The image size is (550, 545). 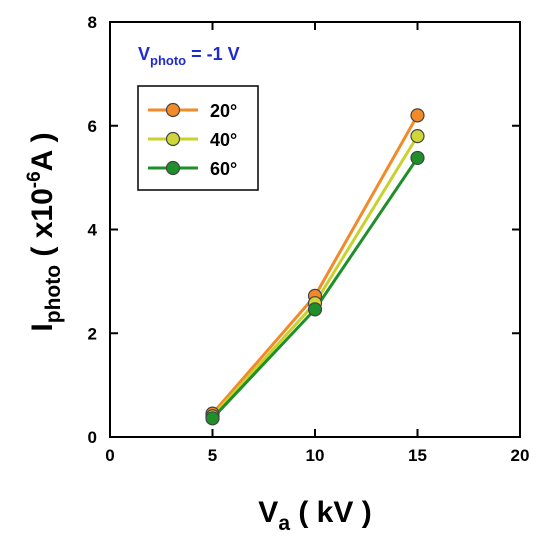 I want to click on x-tick-label: 0, so click(x=109, y=455).